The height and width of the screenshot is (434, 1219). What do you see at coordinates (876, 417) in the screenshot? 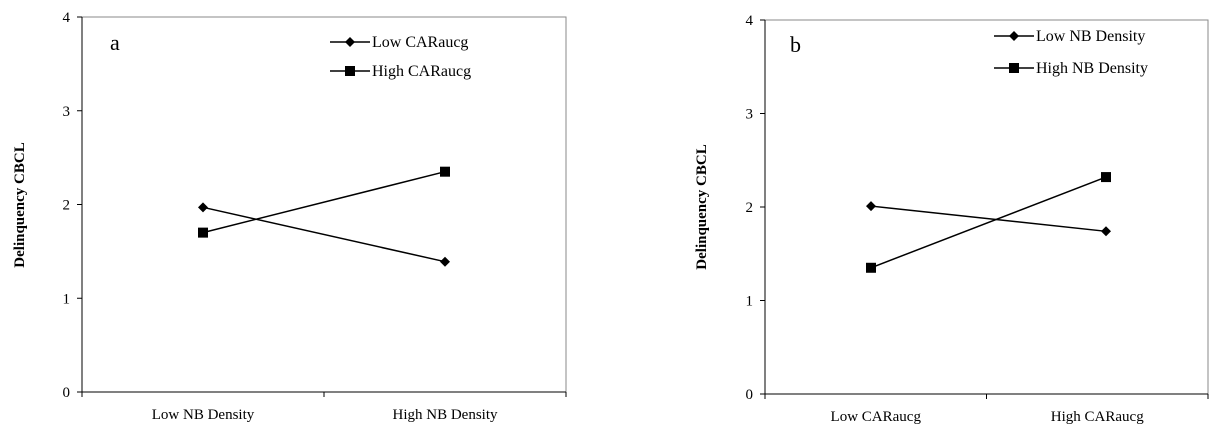
I see `panel-b-xtick-label-0: Low CARaucg` at bounding box center [876, 417].